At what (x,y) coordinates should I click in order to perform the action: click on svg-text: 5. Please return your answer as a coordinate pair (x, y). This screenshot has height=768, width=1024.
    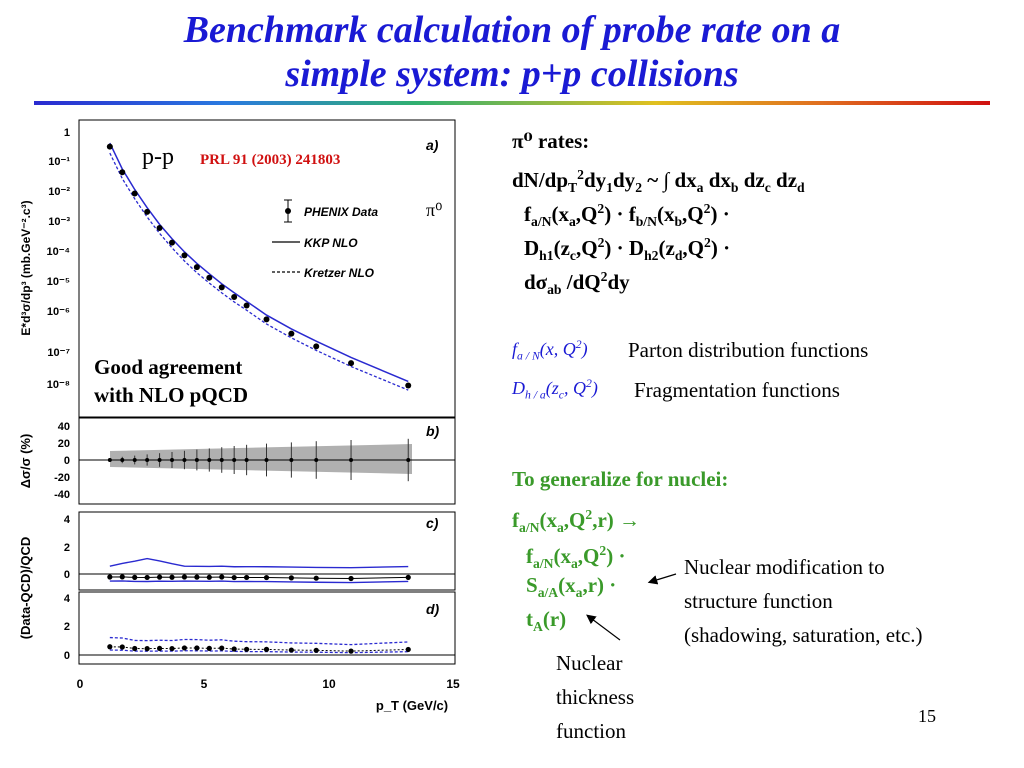
    Looking at the image, I should click on (204, 684).